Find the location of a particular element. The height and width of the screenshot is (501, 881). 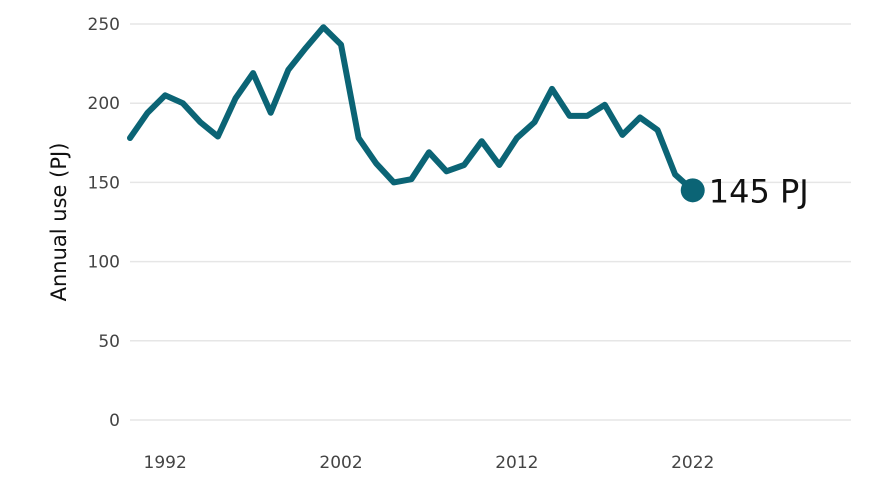

y-tick-label-50: 50 is located at coordinates (109, 342).